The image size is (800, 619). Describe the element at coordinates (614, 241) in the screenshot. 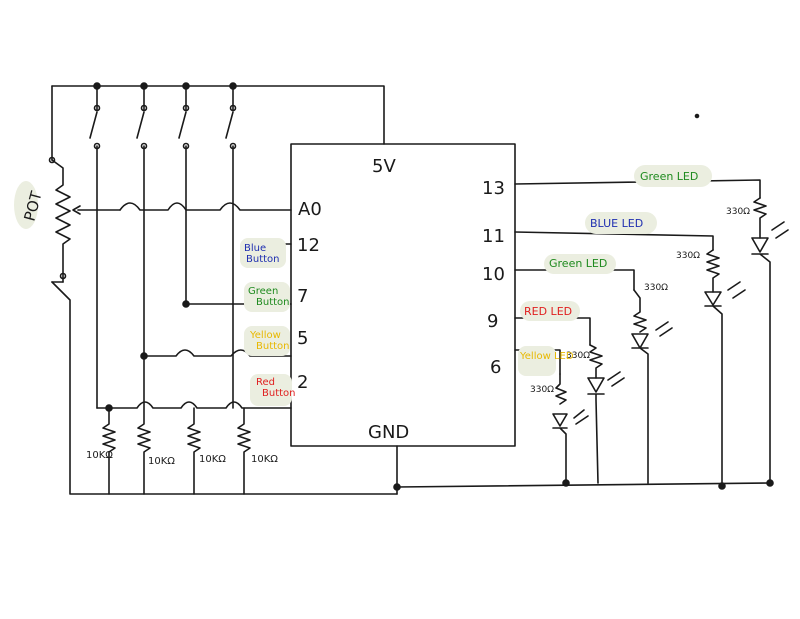

I see `pin11-wire` at that location.